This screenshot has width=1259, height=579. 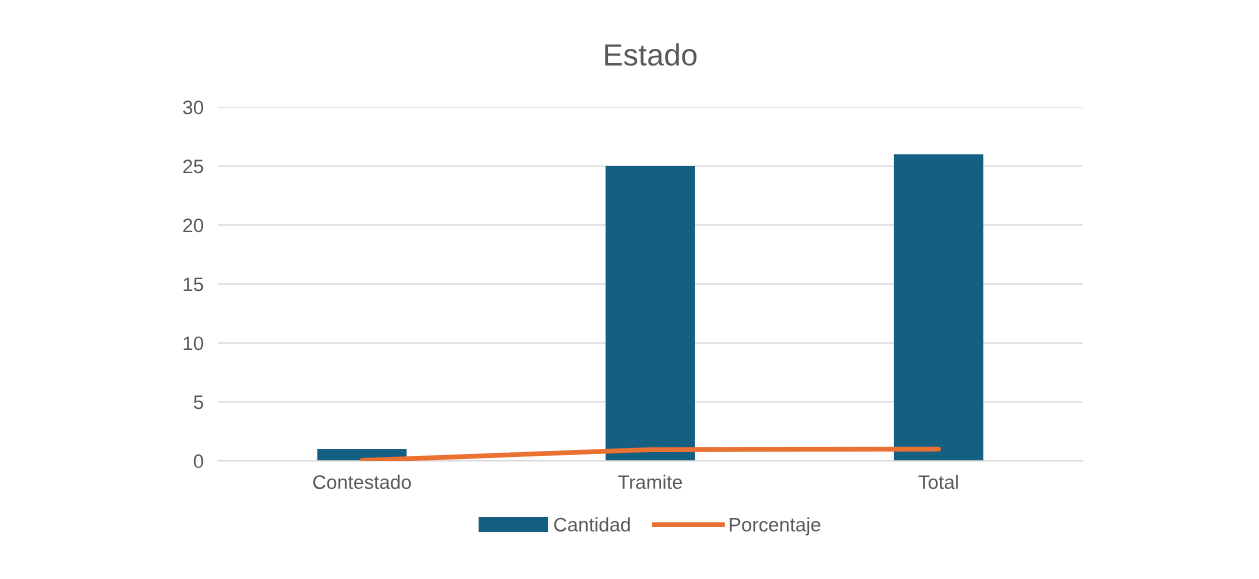 I want to click on x-tick-label: Tramite, so click(x=650, y=482).